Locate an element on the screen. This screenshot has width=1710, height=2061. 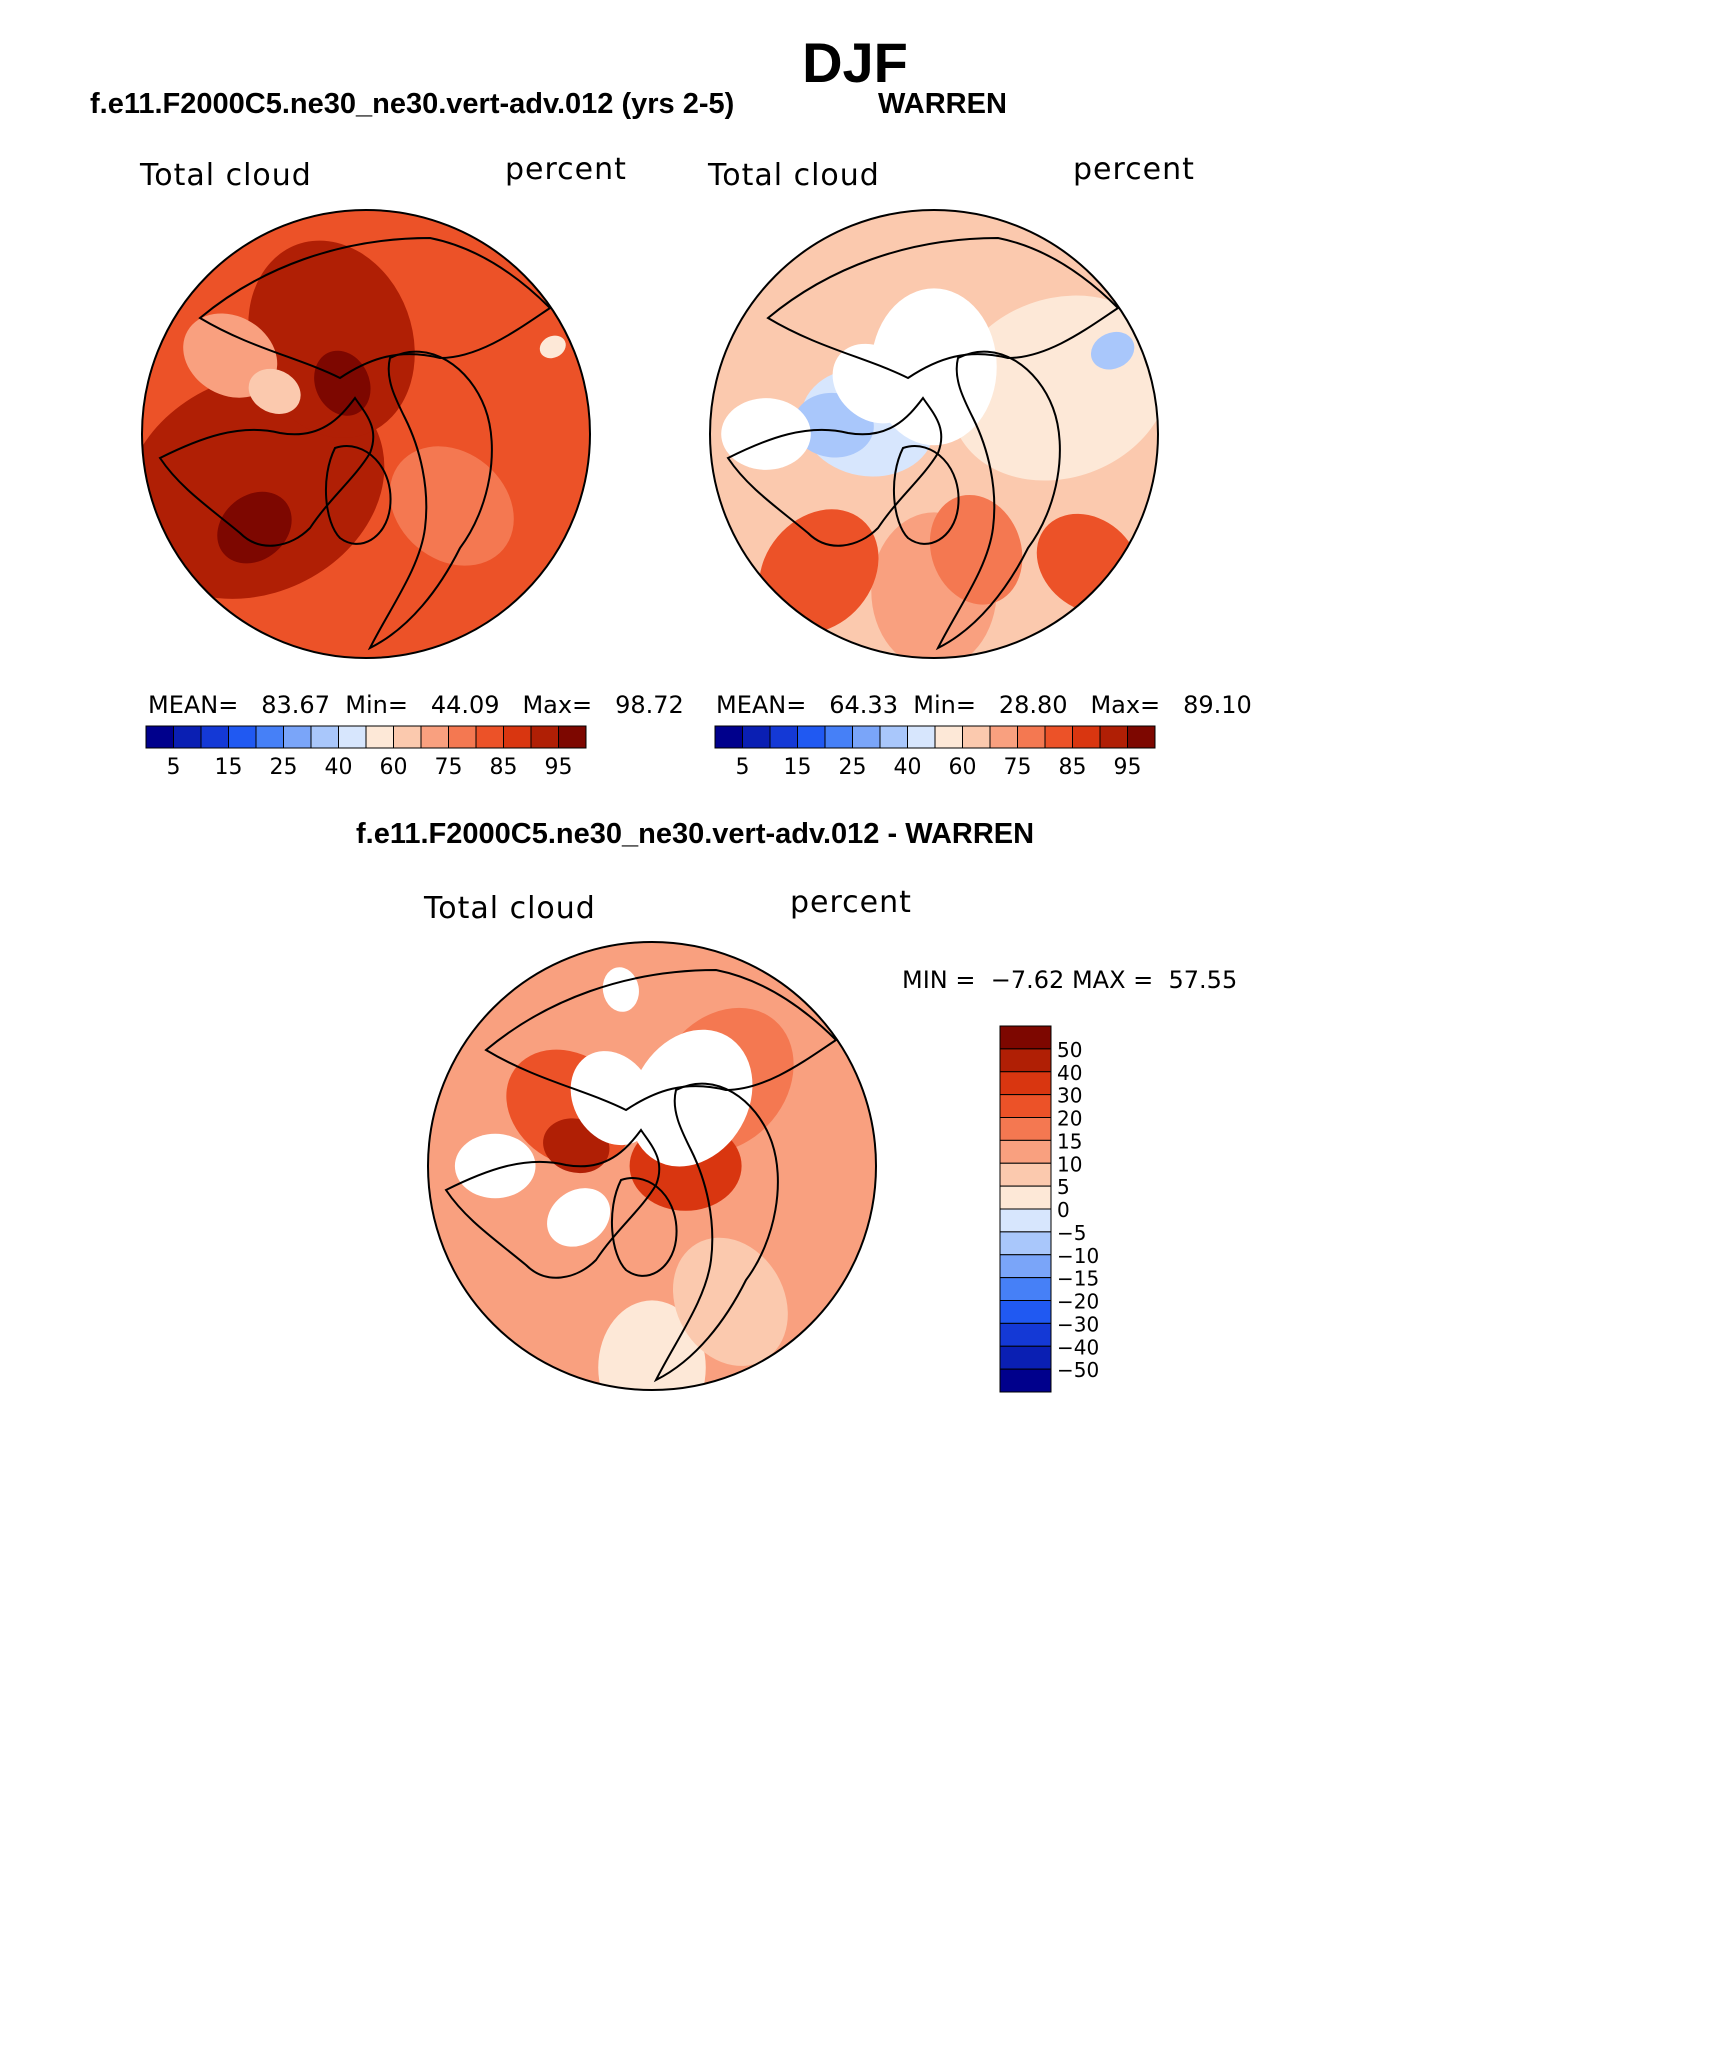
panel-1-max-value: 98.72 is located at coordinates (649, 705).